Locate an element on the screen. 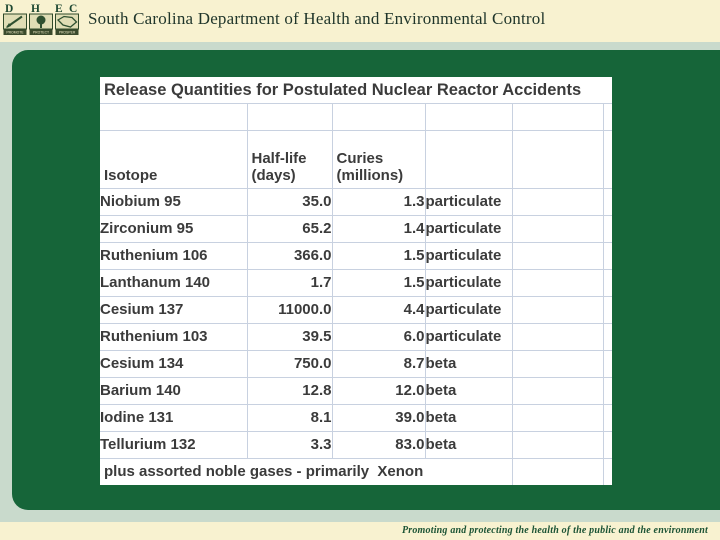 This screenshot has height=540, width=720. table-row: Cesium 137 11000.0 4.4 particulate is located at coordinates (356, 310).